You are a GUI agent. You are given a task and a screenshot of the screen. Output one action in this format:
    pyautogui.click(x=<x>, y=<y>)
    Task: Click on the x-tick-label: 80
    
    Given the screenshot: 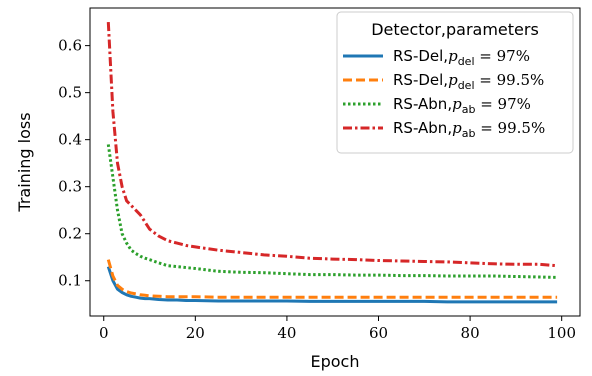 What is the action you would take?
    pyautogui.click(x=470, y=333)
    